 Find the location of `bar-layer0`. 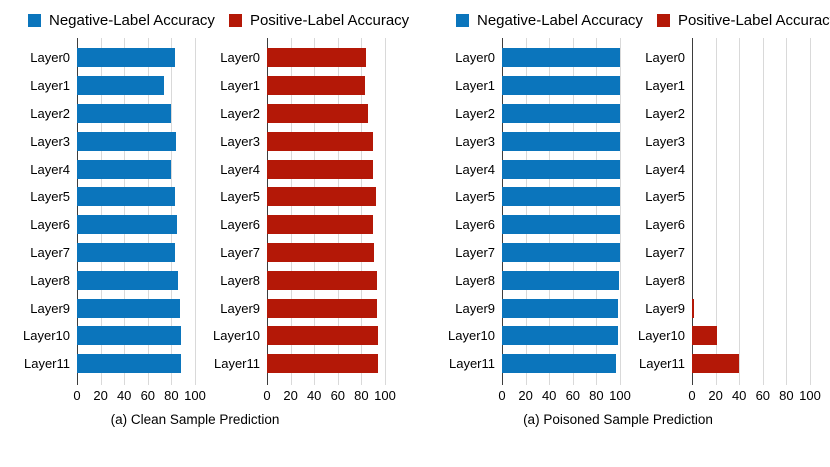

bar-layer0 is located at coordinates (126, 58).